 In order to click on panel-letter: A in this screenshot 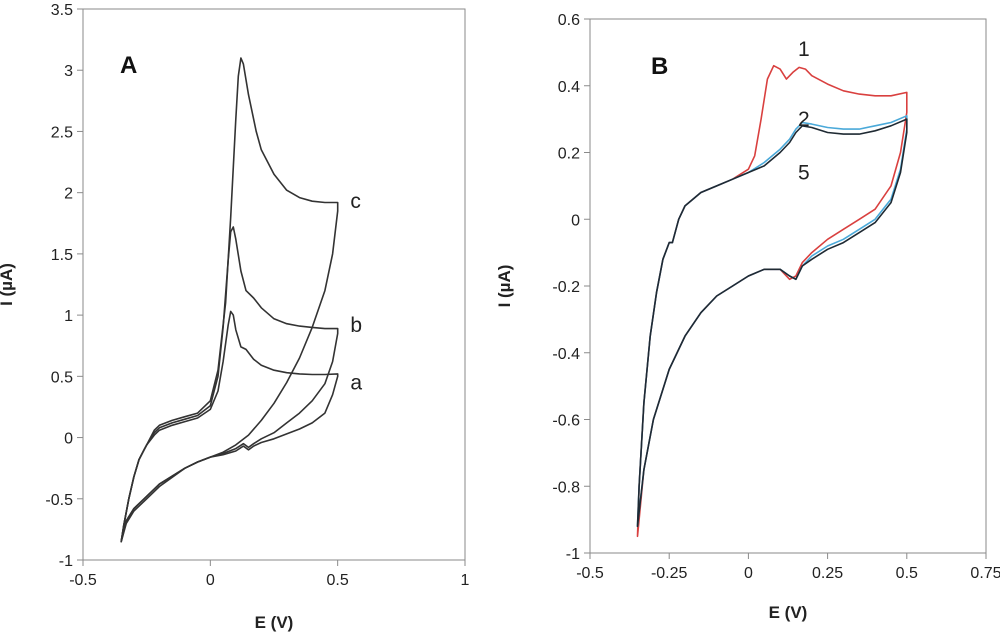, I will do `click(128, 65)`.